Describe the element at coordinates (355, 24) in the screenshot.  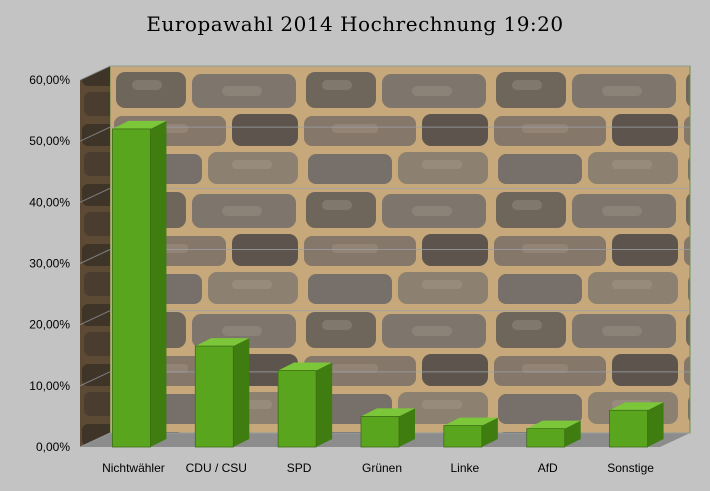
I see `chart-title: Europawahl 2014 Hochrechnung 19:20` at that location.